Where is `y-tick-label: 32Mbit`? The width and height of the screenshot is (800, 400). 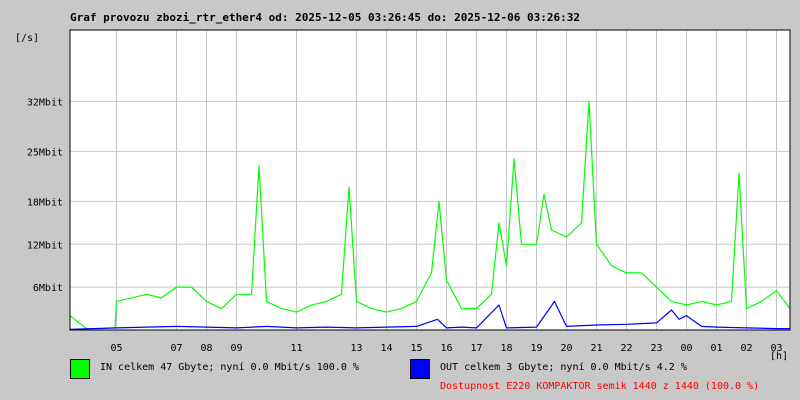
y-tick-label: 32Mbit is located at coordinates (45, 102).